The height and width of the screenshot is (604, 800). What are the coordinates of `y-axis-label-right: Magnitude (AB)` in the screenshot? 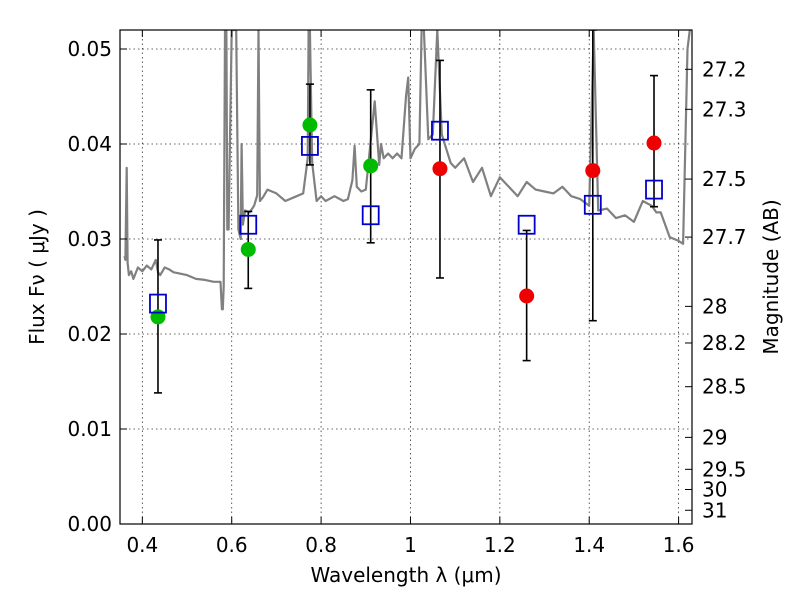 It's located at (771, 276).